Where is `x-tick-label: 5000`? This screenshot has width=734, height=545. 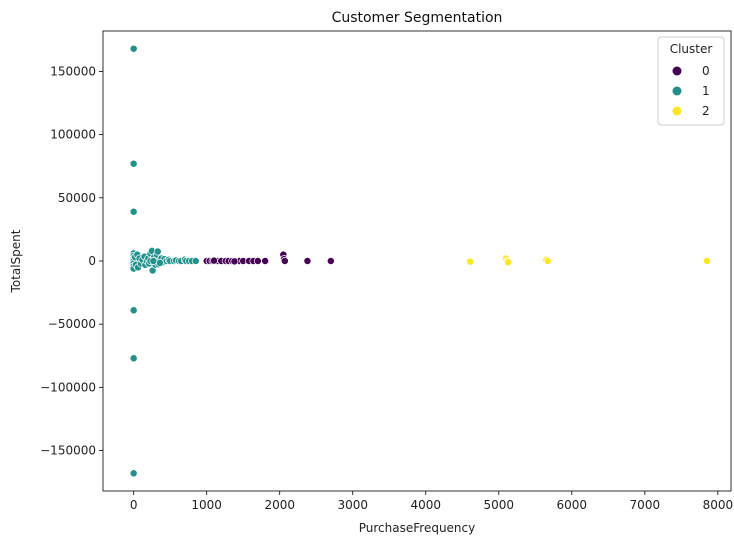
x-tick-label: 5000 is located at coordinates (499, 505).